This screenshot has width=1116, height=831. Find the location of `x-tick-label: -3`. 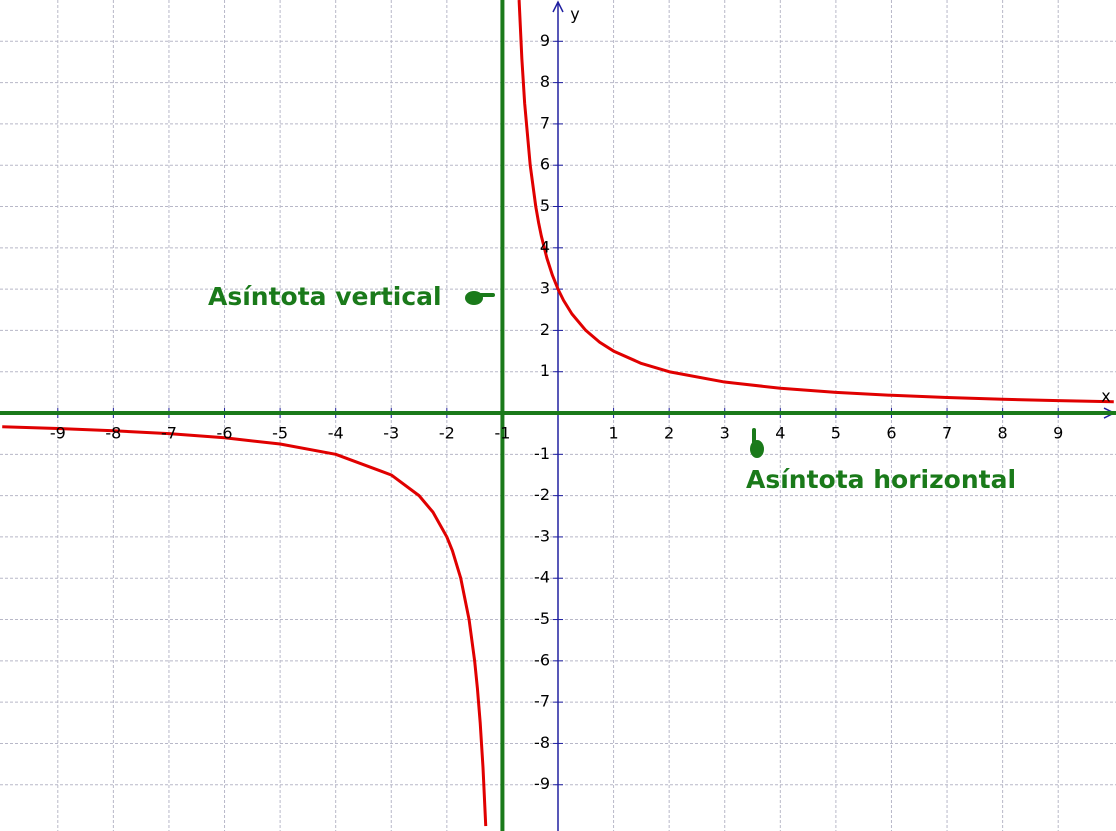

x-tick-label: -3 is located at coordinates (391, 433).